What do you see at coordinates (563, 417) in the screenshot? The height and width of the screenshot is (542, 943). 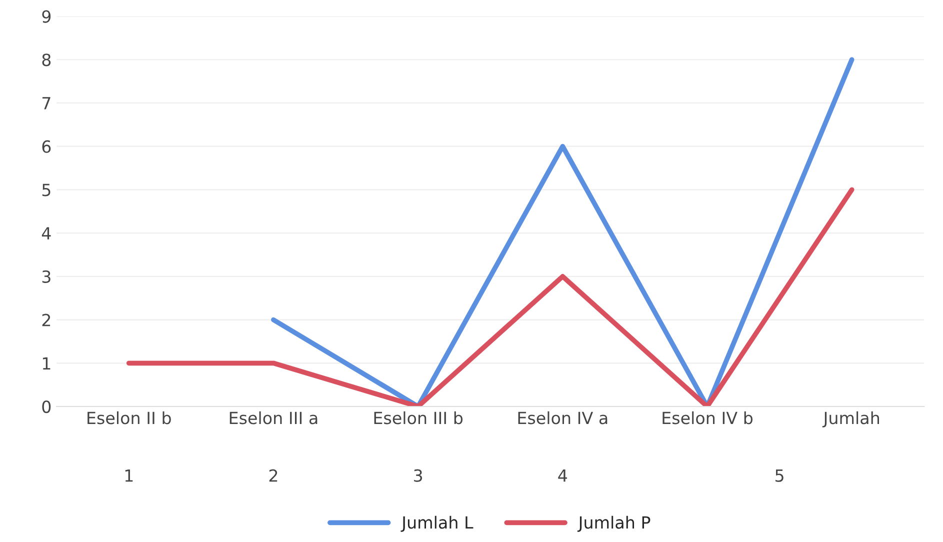 I see `x-tick-label: Eselon IV a` at bounding box center [563, 417].